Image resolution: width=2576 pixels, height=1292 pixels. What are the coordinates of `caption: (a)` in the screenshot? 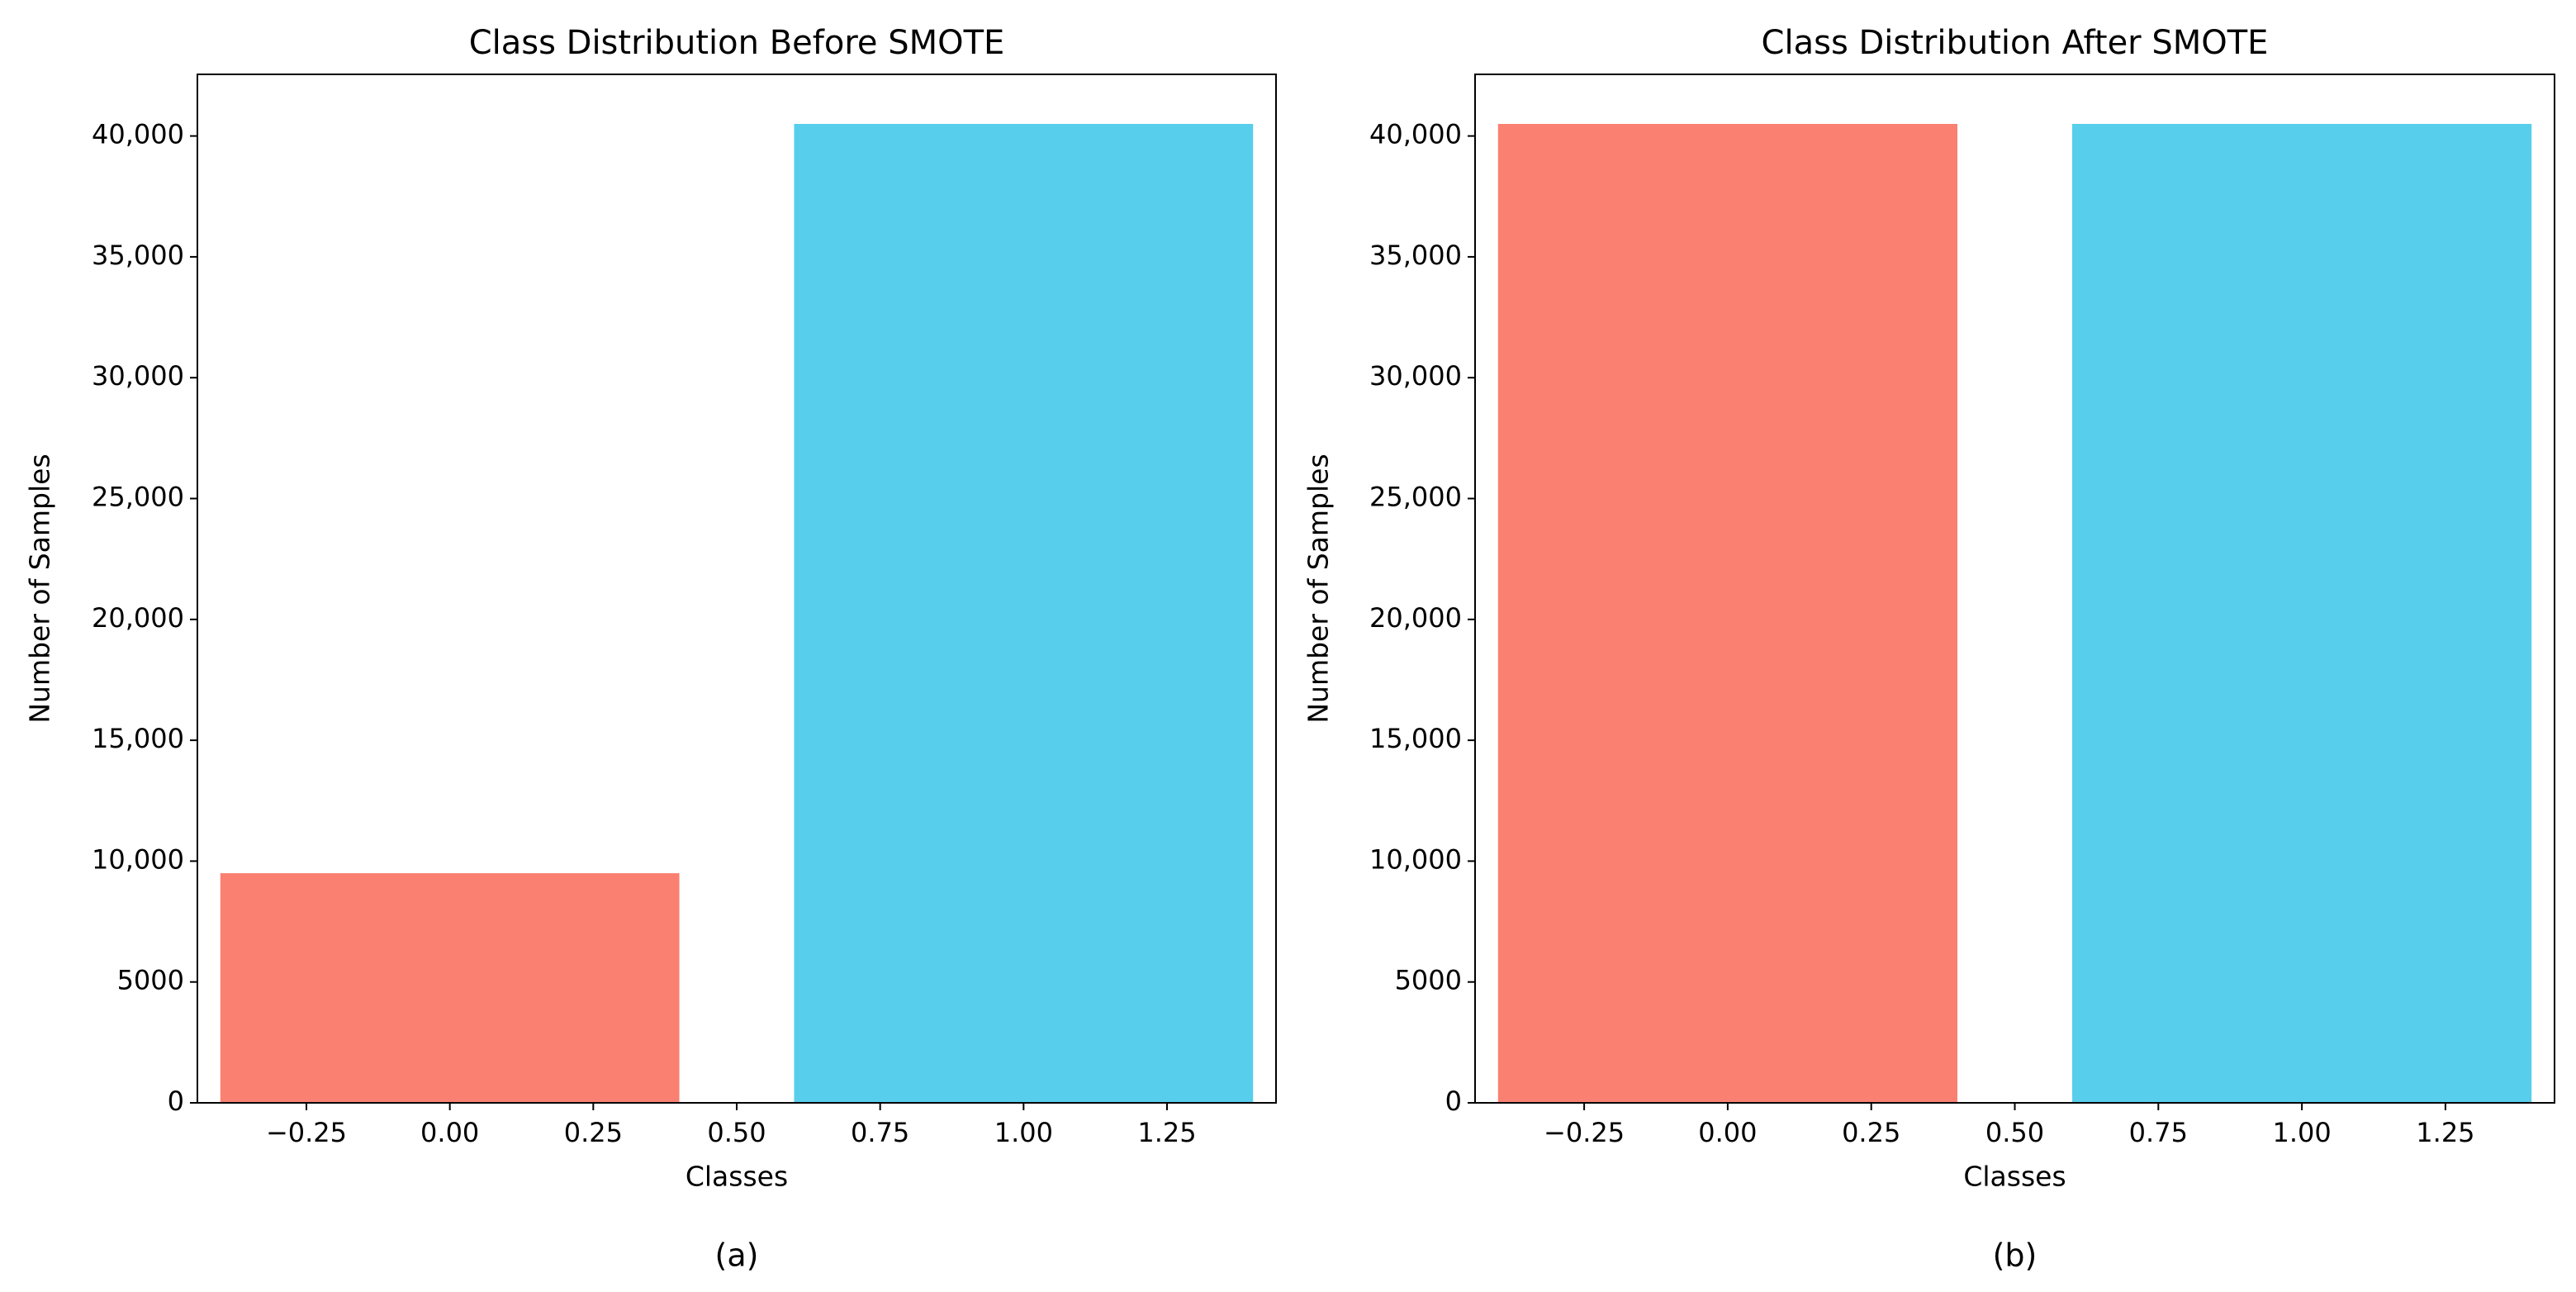 It's located at (737, 1255).